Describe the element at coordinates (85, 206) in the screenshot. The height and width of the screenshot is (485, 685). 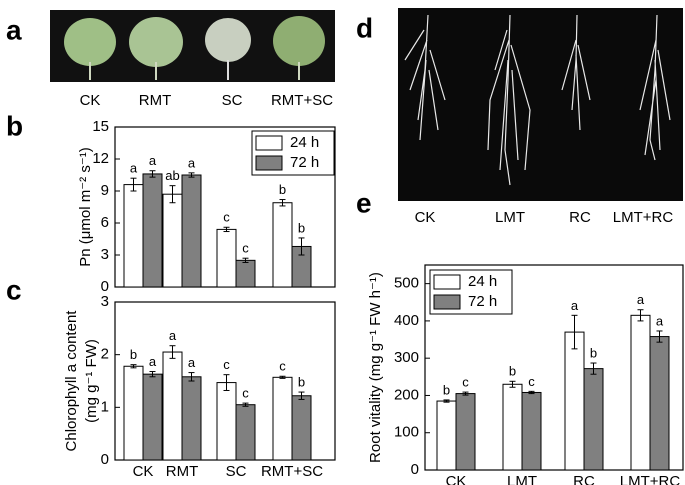
I see `y-axis-label: Pn (μmol m⁻² s⁻¹)` at that location.